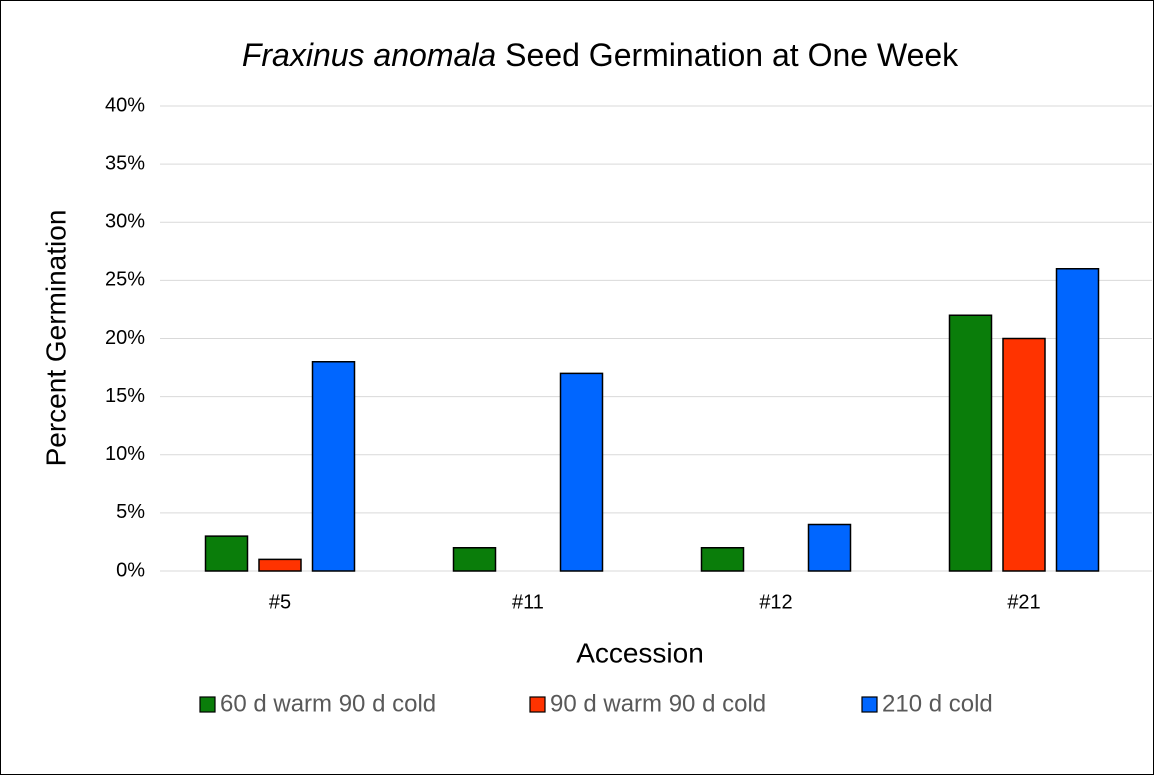 This screenshot has height=775, width=1154. Describe the element at coordinates (130, 570) in the screenshot. I see `y-tick-label: 0%` at that location.